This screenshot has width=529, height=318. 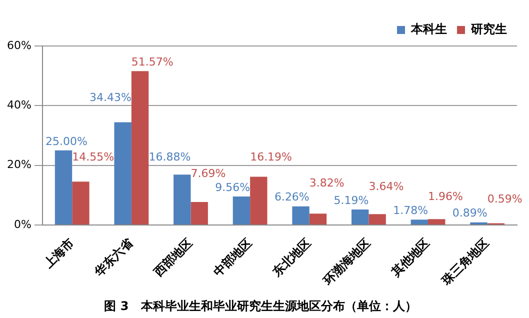 I want to click on data-label: 6.26%, so click(x=292, y=197).